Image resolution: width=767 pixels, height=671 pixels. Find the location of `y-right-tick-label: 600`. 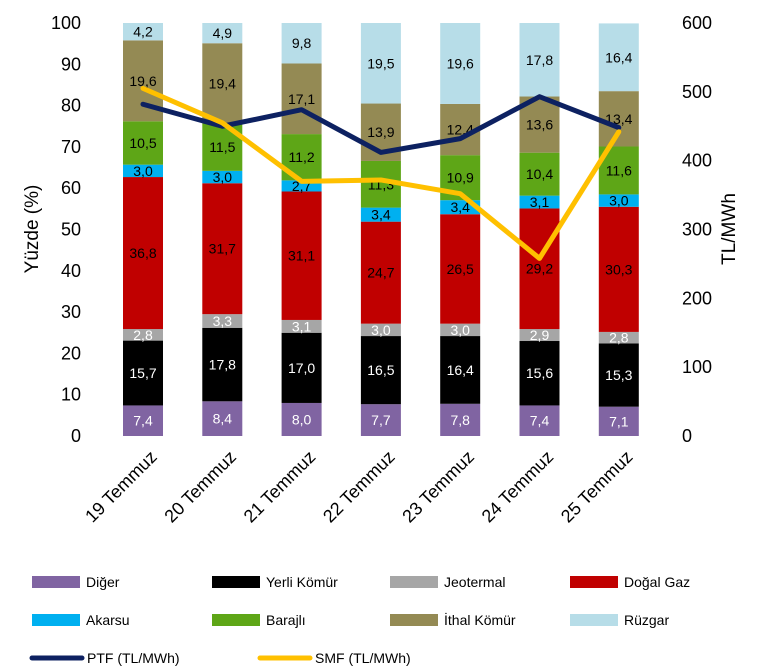

y-right-tick-label: 600 is located at coordinates (697, 23).